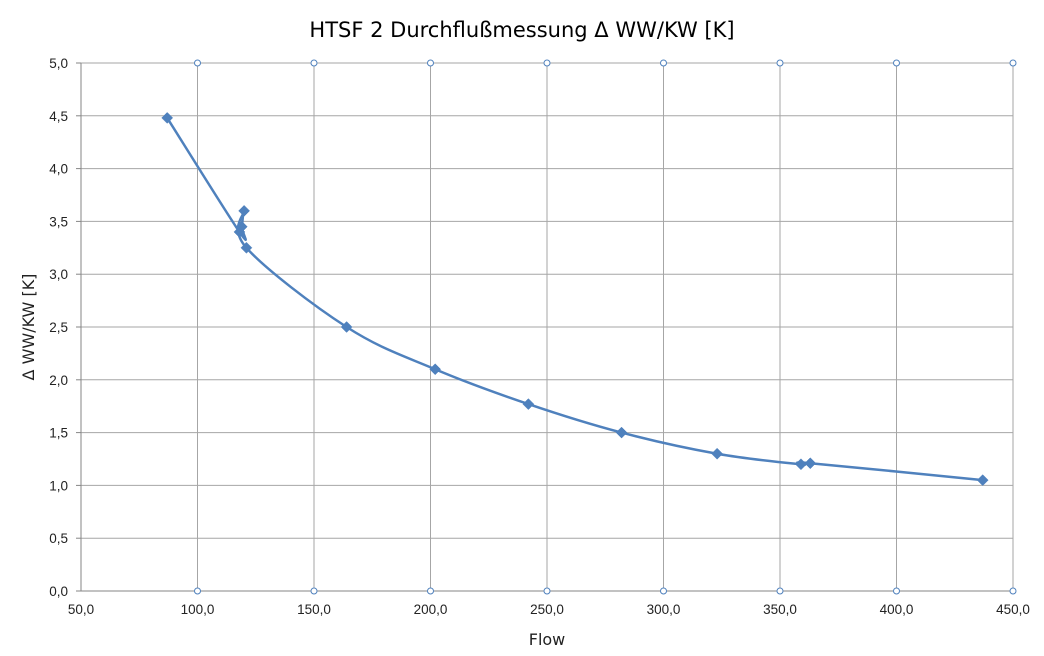  What do you see at coordinates (58, 169) in the screenshot?
I see `y-tick-label: 4,0` at bounding box center [58, 169].